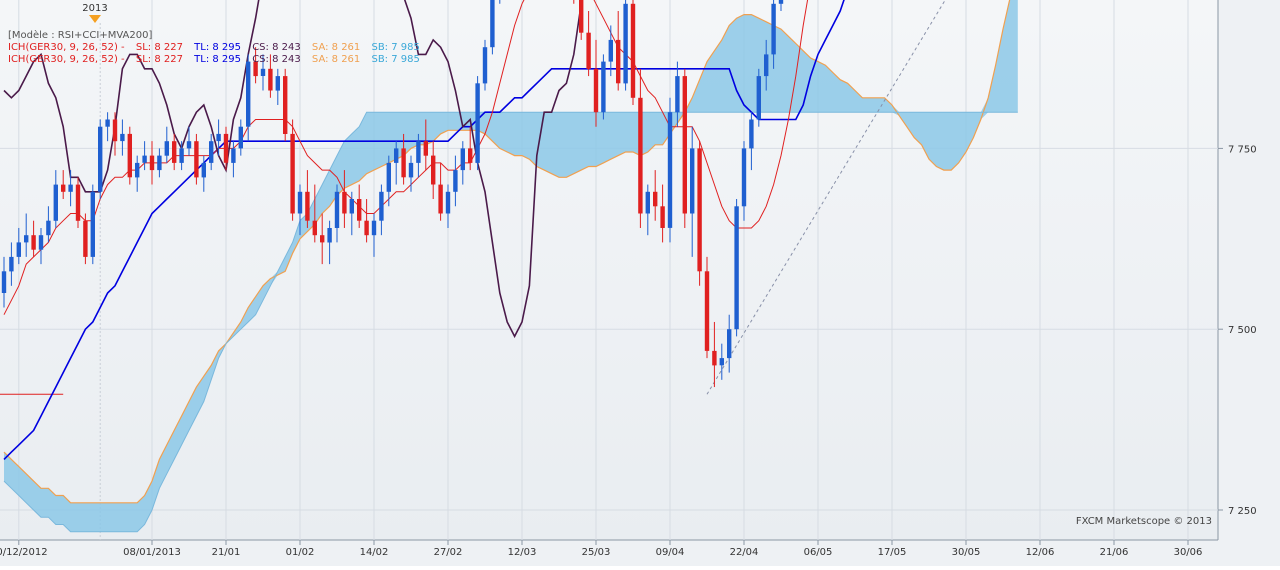 This screenshot has height=570, width=1280. Describe the element at coordinates (609, 553) in the screenshot. I see `x-axis-background` at that location.